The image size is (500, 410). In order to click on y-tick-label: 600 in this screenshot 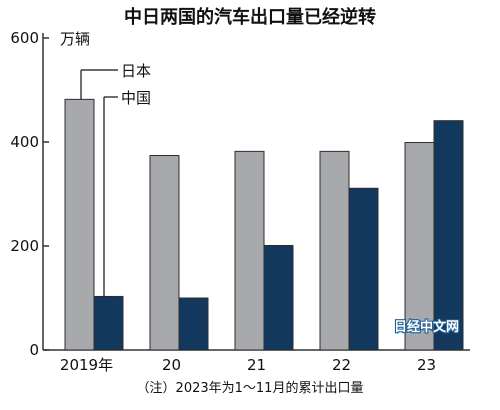, I will do `click(24, 38)`.